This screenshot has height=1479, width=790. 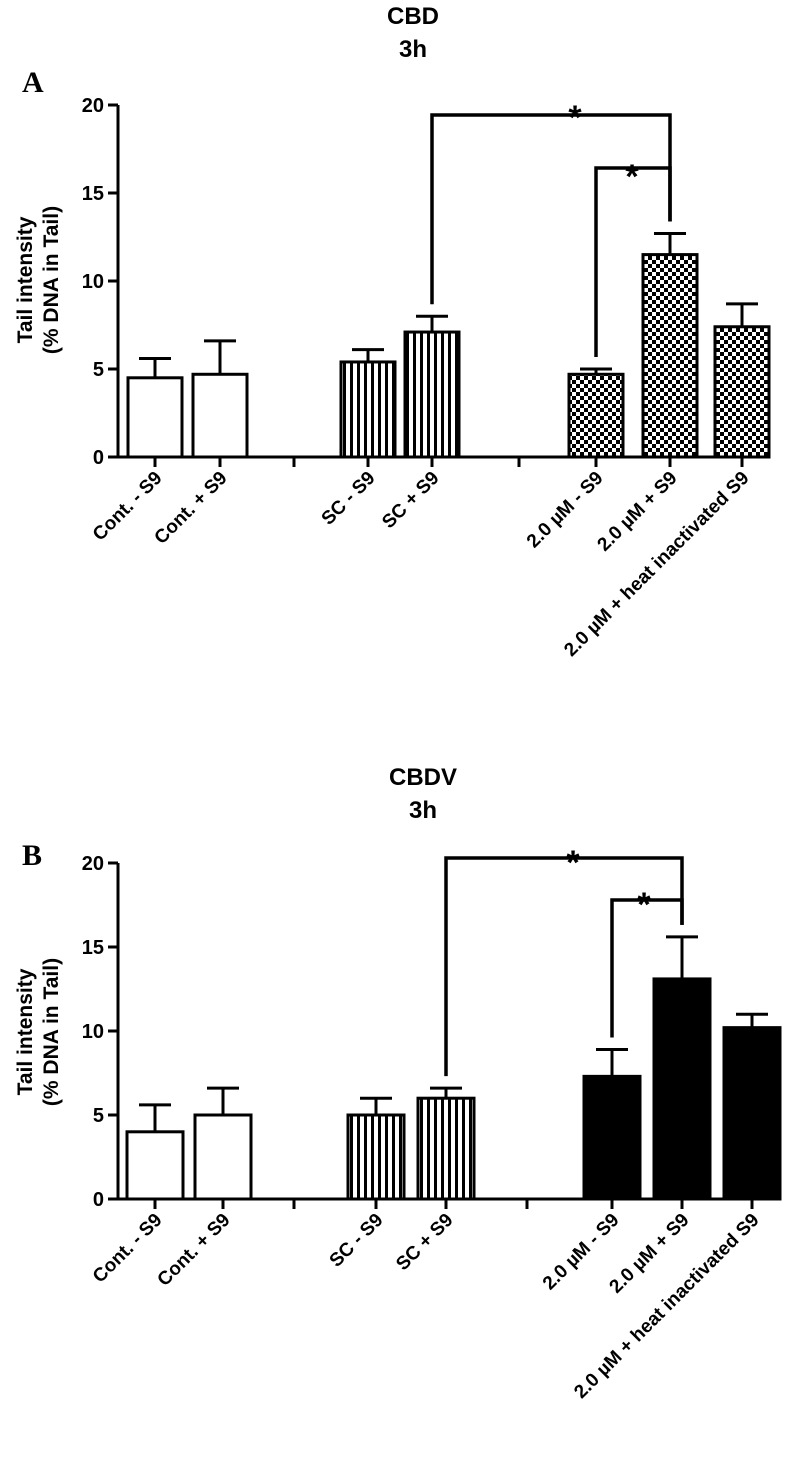 I want to click on panel-b-y-tick-label: 0, so click(x=98, y=1200).